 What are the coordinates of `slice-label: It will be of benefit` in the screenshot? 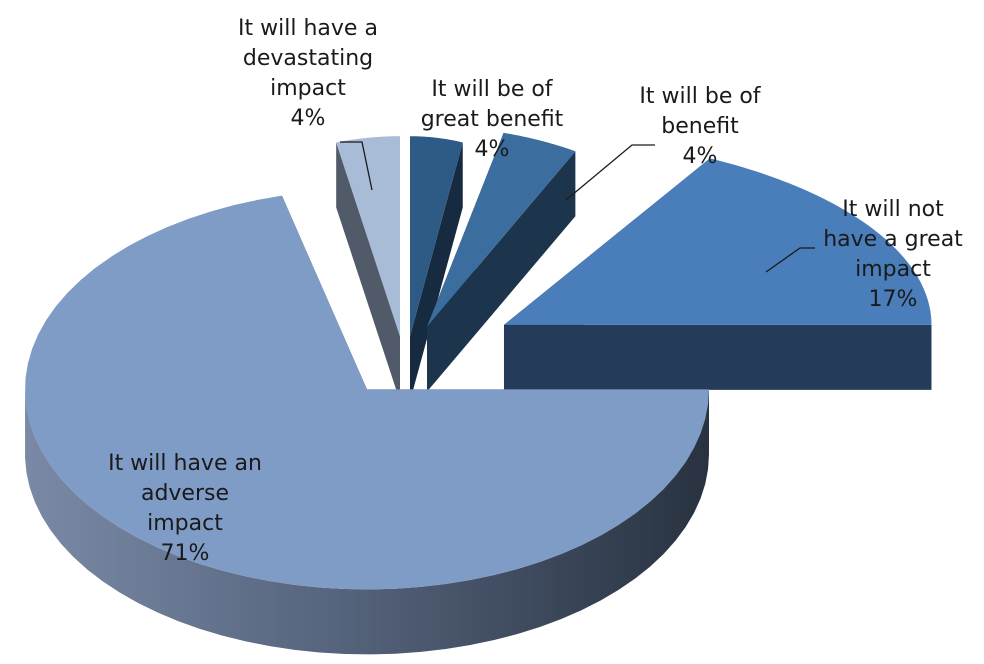 It's located at (700, 111).